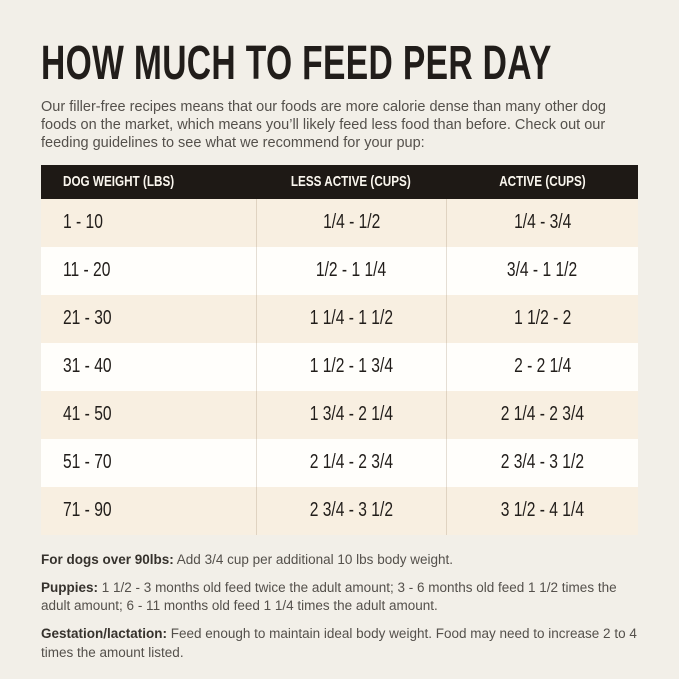  I want to click on cell-weight: 71 - 90, so click(87, 510).